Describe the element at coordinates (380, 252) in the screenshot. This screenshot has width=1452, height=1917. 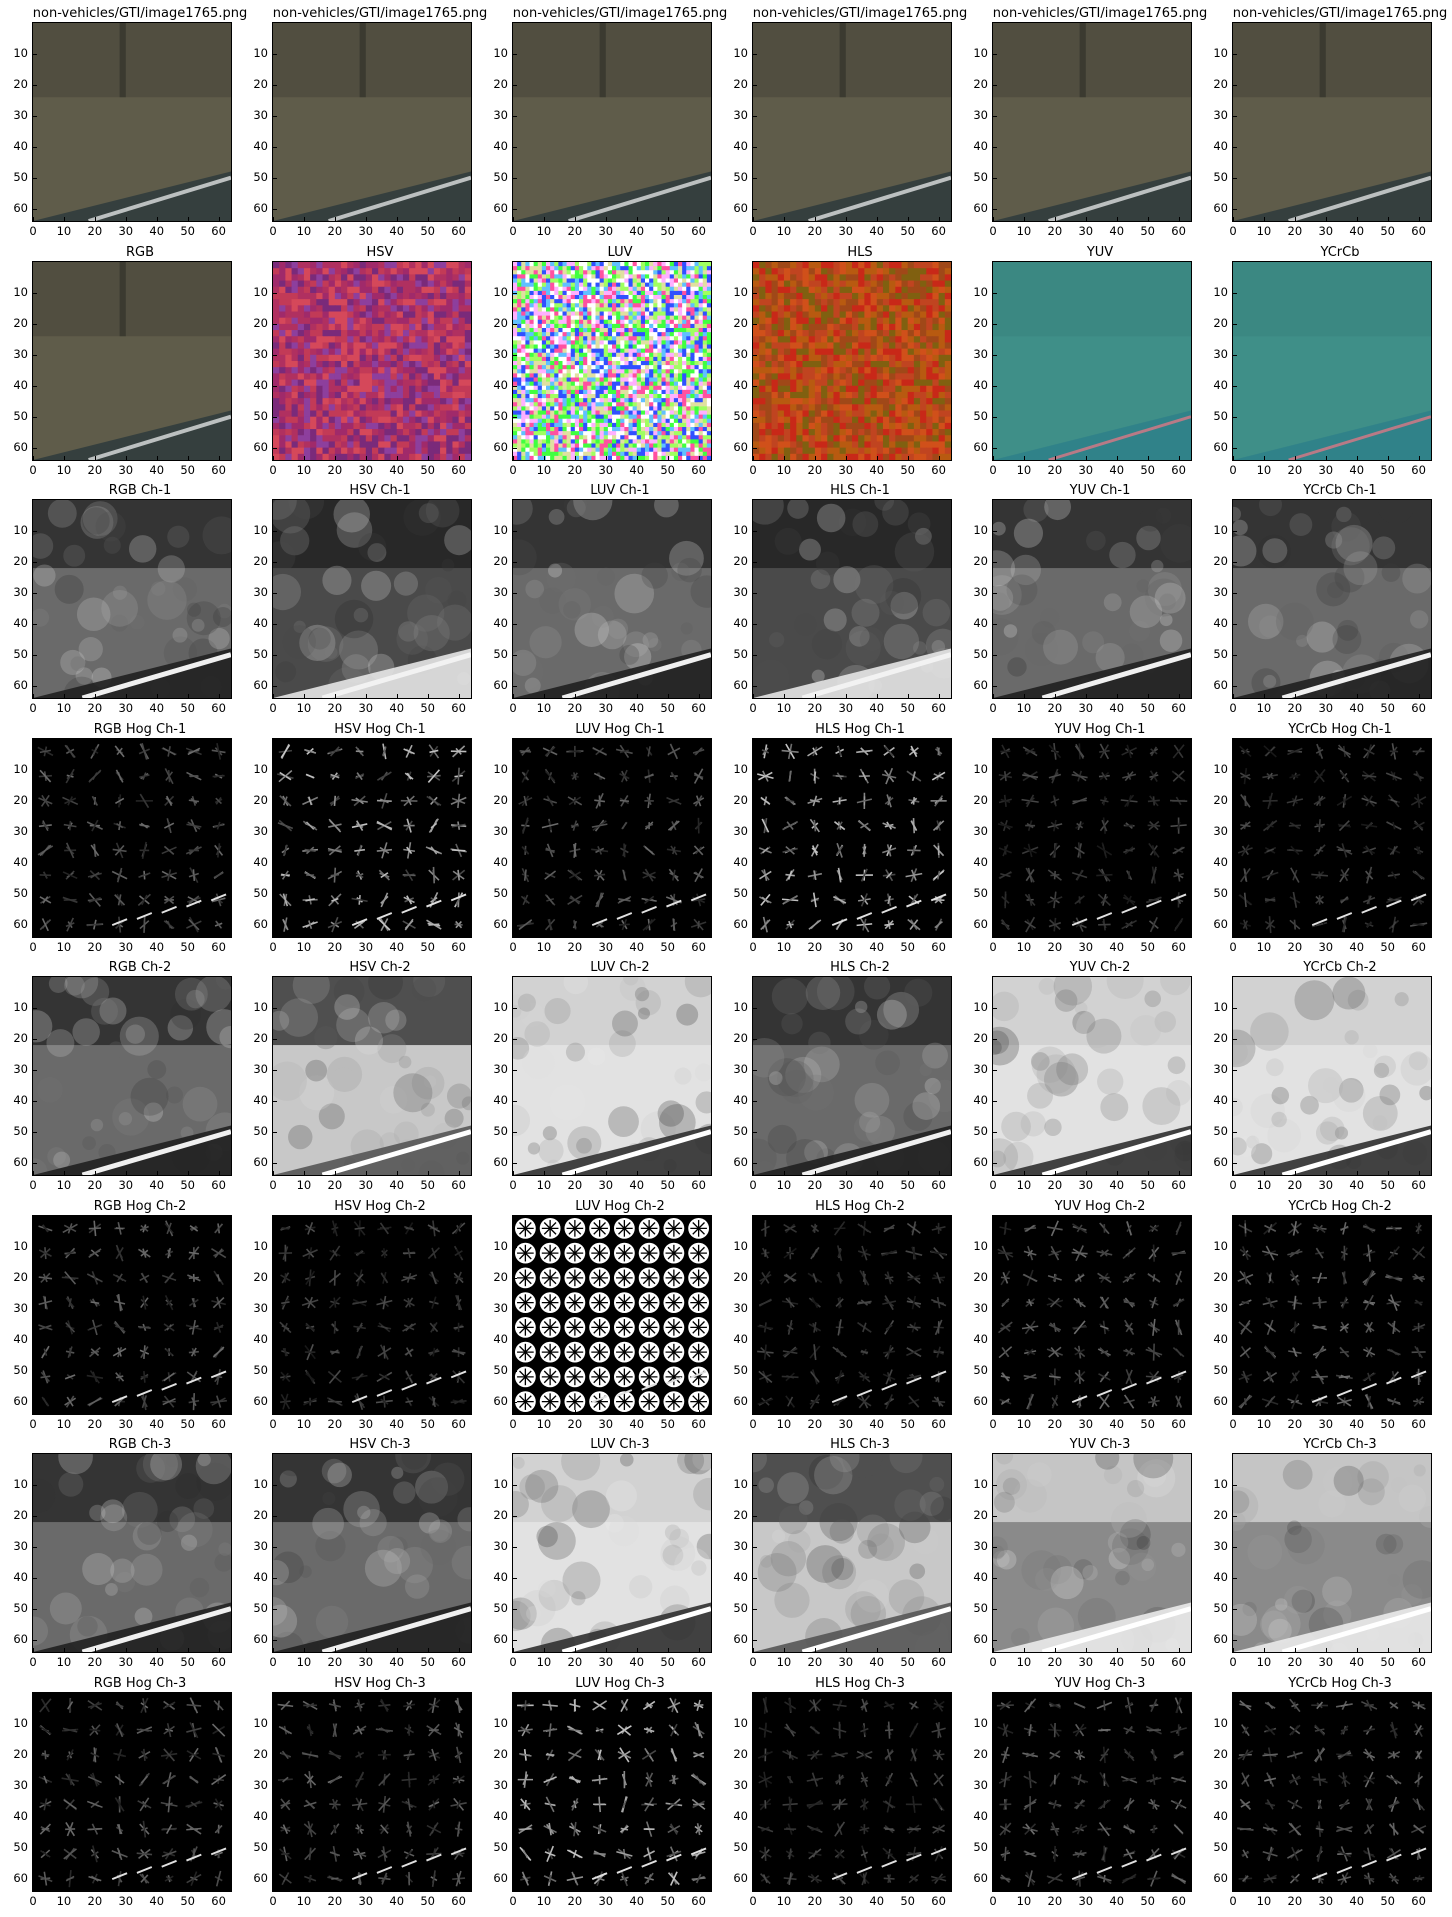
I see `subplot-title: HSV` at that location.